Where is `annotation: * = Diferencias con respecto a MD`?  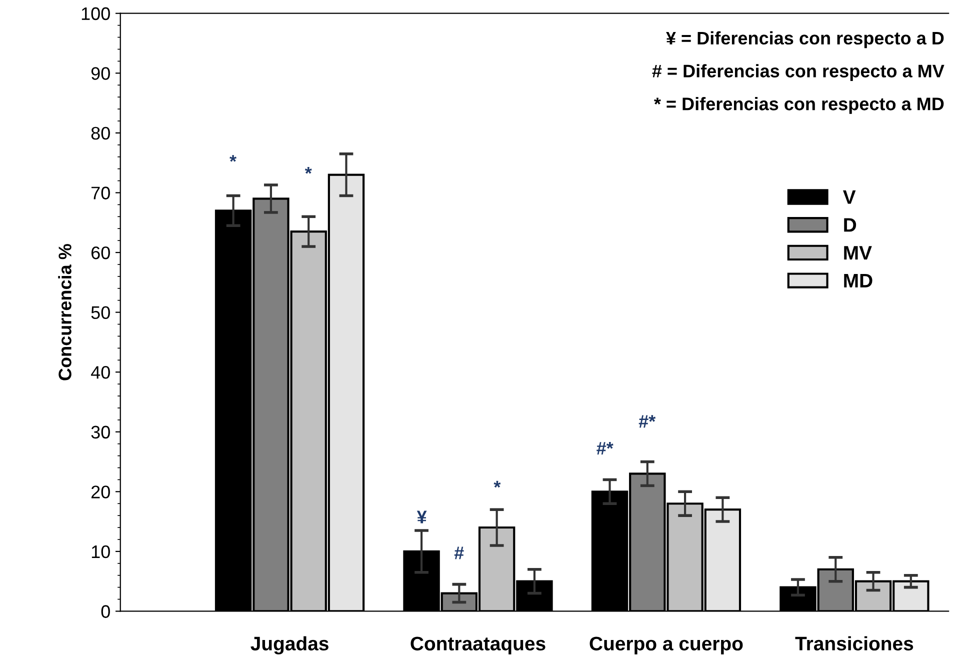
annotation: * = Diferencias con respecto a MD is located at coordinates (799, 105).